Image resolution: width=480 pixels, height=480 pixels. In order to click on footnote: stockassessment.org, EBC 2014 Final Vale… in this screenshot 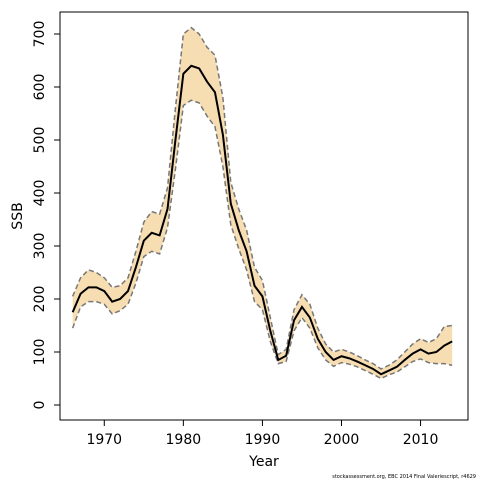, I will do `click(404, 477)`.